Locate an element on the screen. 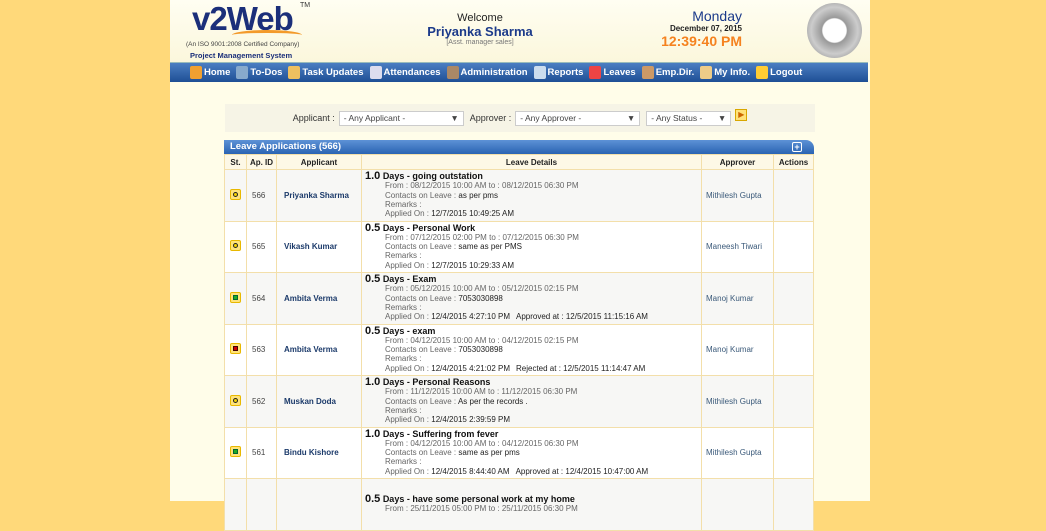  datetime-block: Monday December 07, 2015 12:39:40 PM is located at coordinates (701, 28).